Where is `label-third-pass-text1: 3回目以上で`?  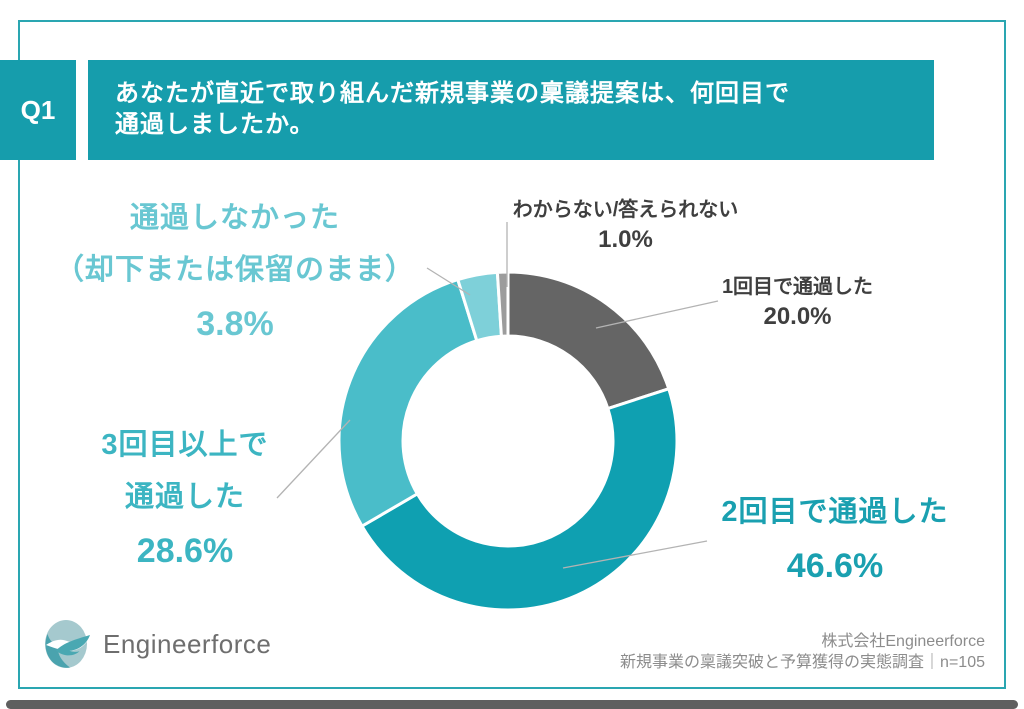 label-third-pass-text1: 3回目以上で is located at coordinates (185, 445).